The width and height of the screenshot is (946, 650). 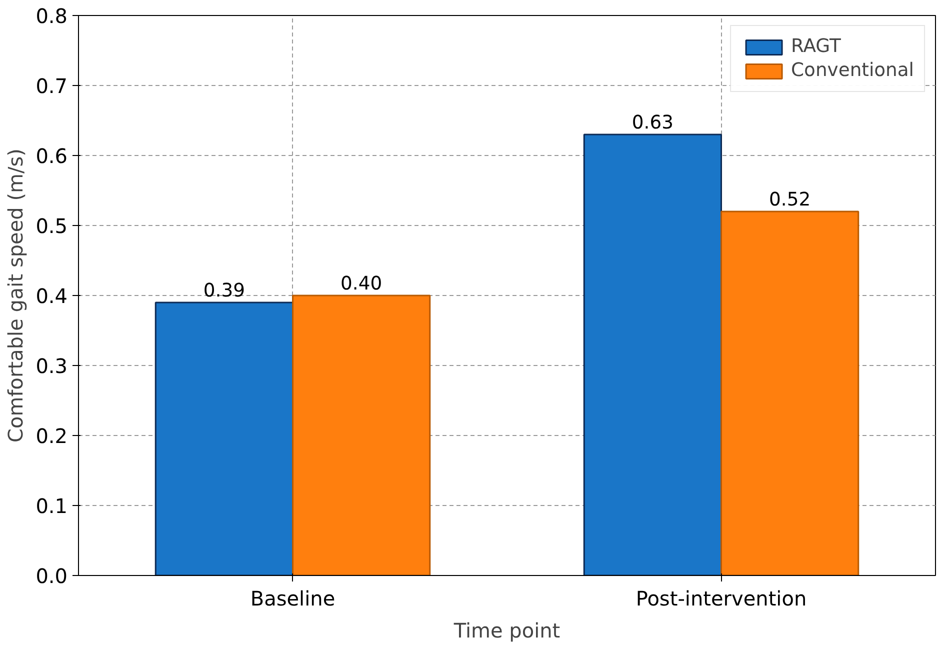 I want to click on data-label: 0.63, so click(x=653, y=123).